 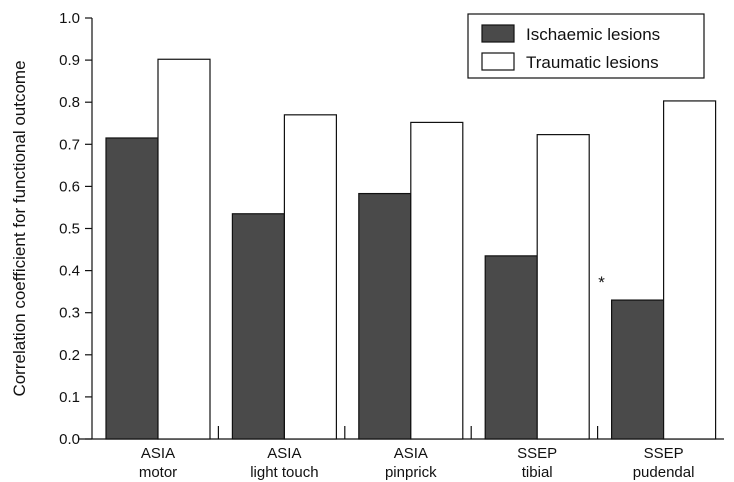 What do you see at coordinates (69, 355) in the screenshot?
I see `y-tick-label: 0.2` at bounding box center [69, 355].